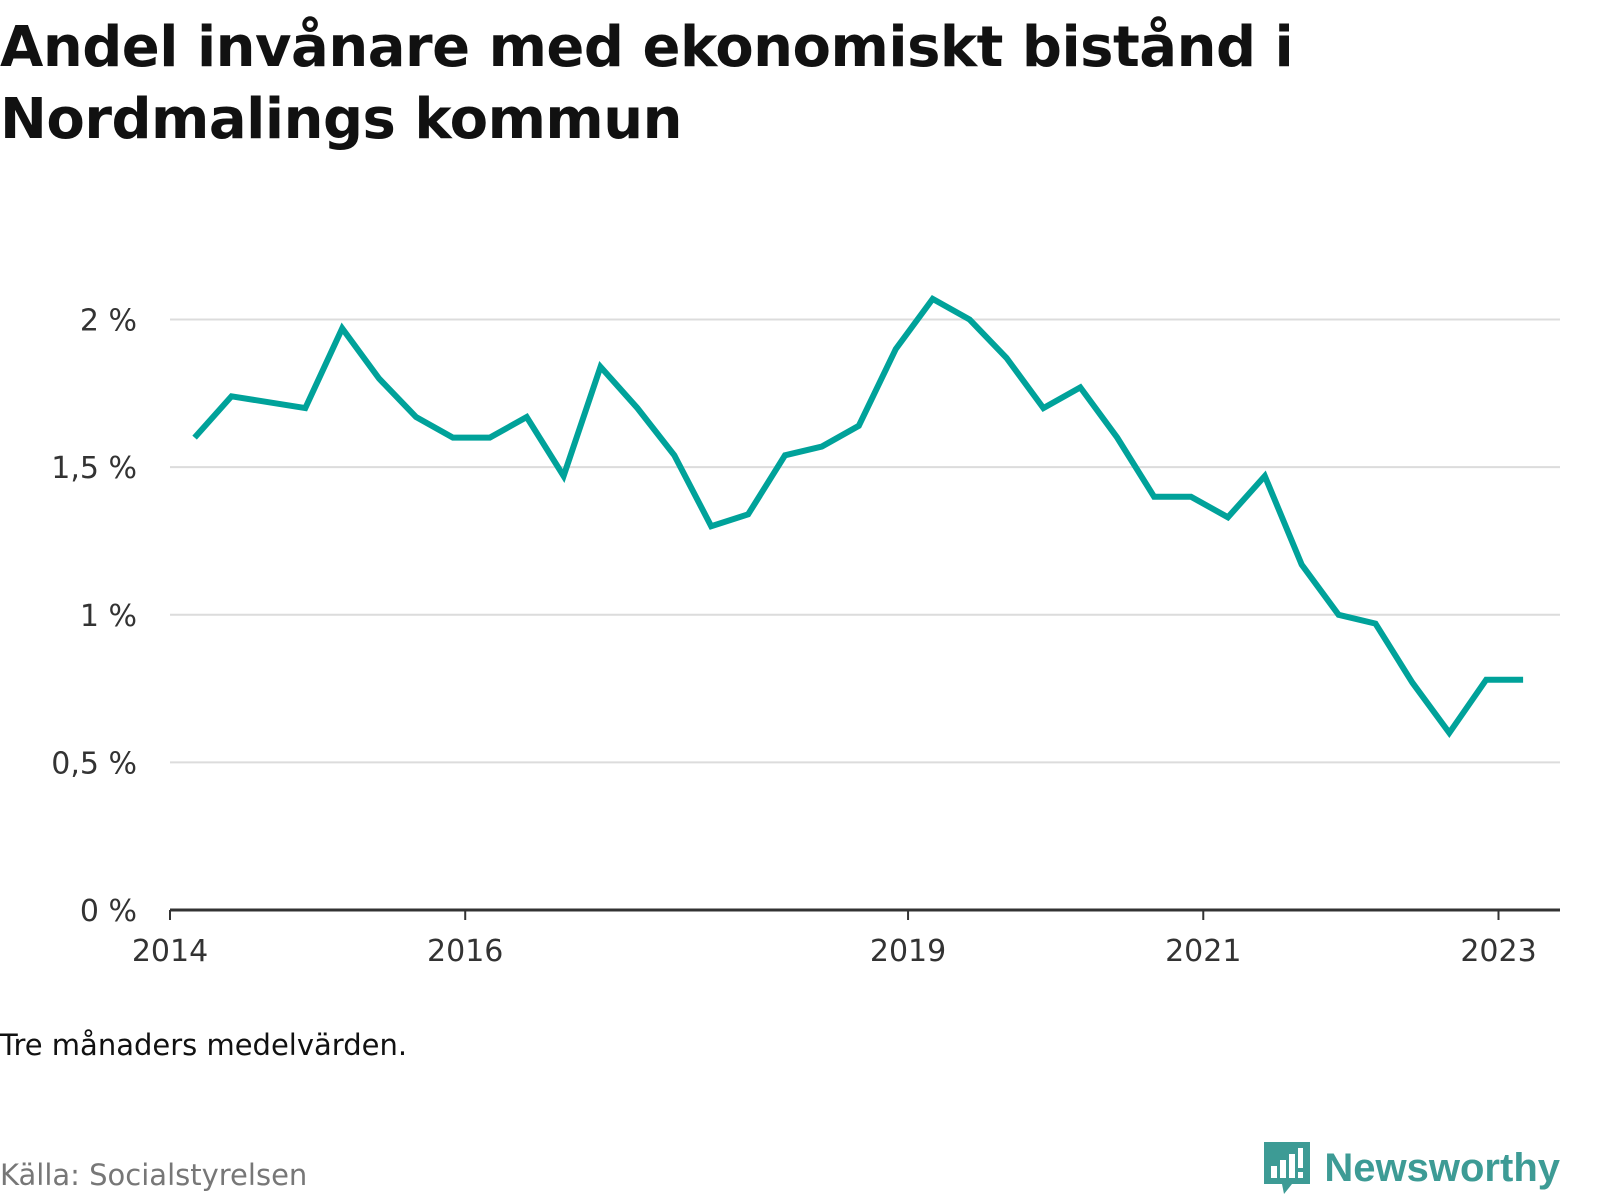  I want to click on bar-chart-speech-bubble-icon, so click(1287, 1168).